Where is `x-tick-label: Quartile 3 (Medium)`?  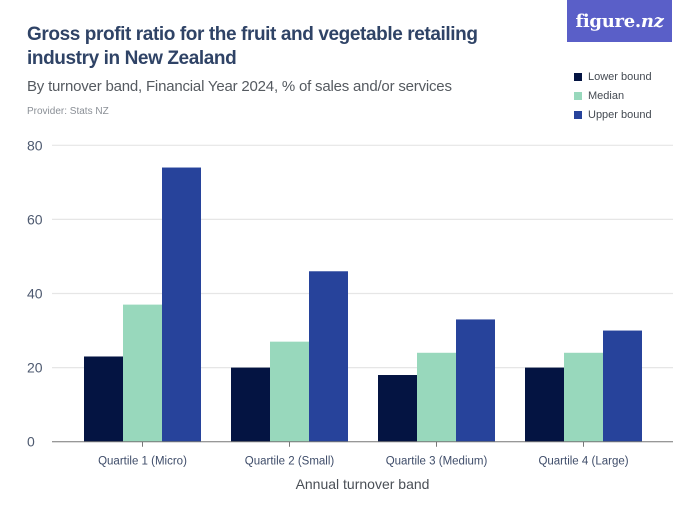 x-tick-label: Quartile 3 (Medium) is located at coordinates (437, 462).